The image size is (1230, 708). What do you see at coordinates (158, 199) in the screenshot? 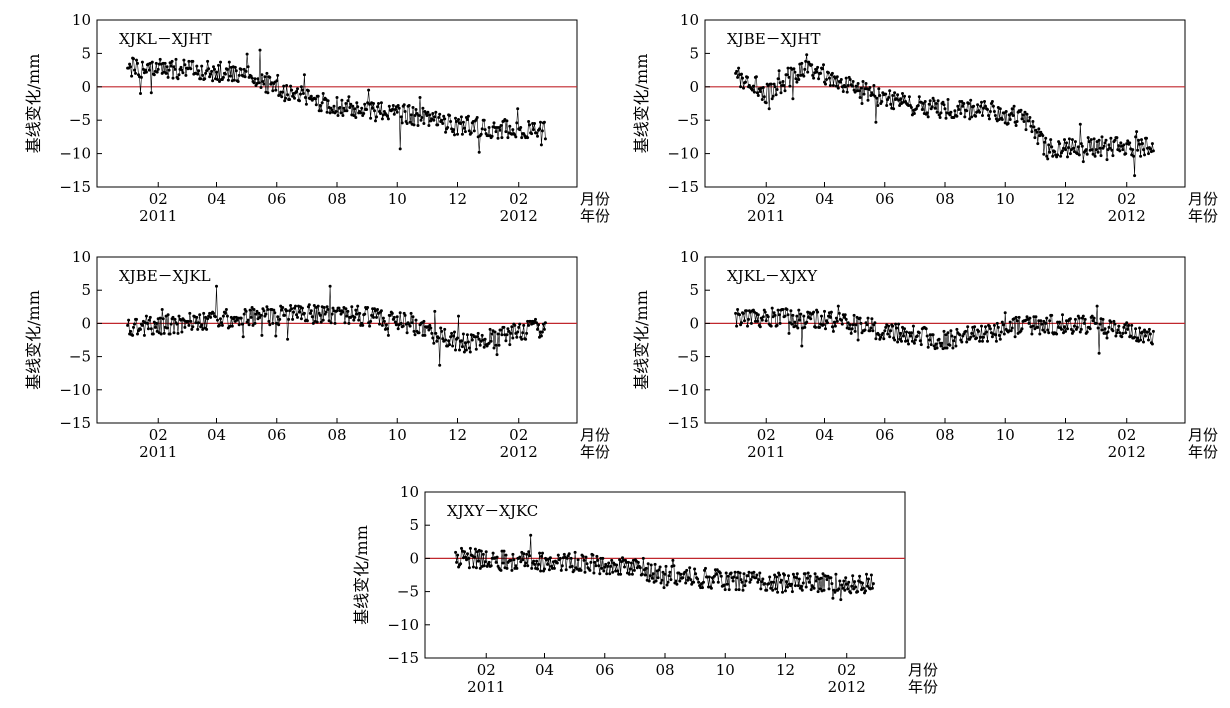
I see `x-tick-label: 02` at bounding box center [158, 199].